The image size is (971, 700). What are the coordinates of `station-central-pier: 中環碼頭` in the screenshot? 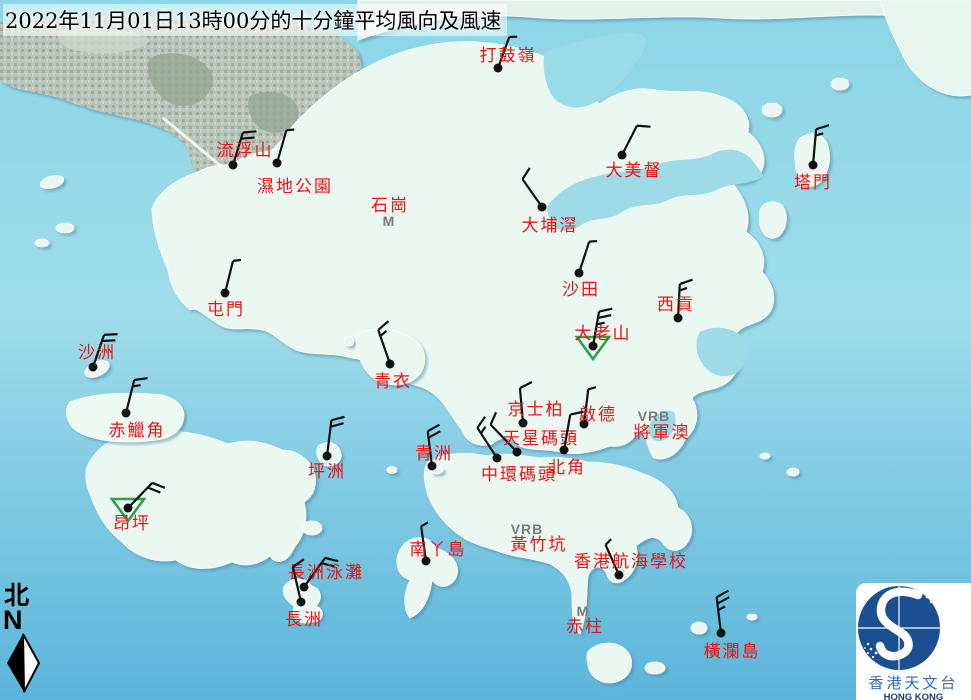 It's located at (516, 450).